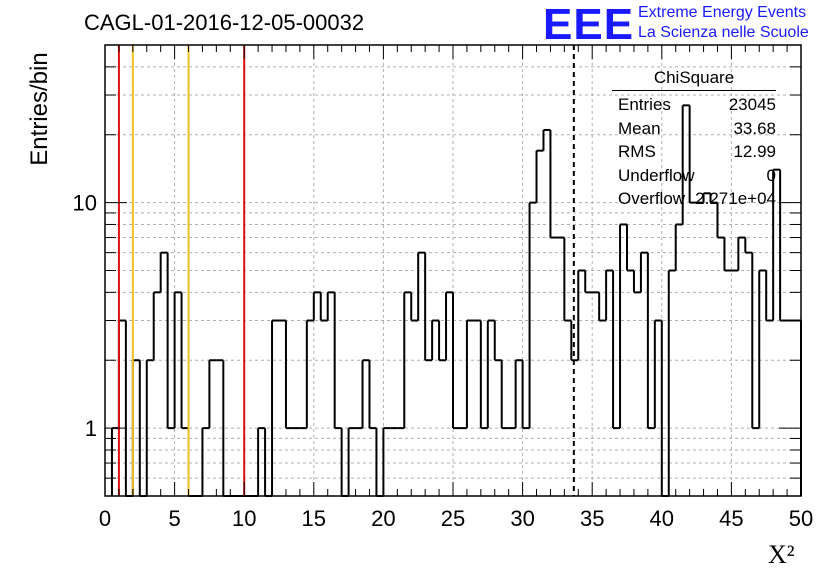 The height and width of the screenshot is (572, 836). Describe the element at coordinates (694, 199) in the screenshot. I see `stats-row-overflow: Overflow 2.271e+04` at that location.